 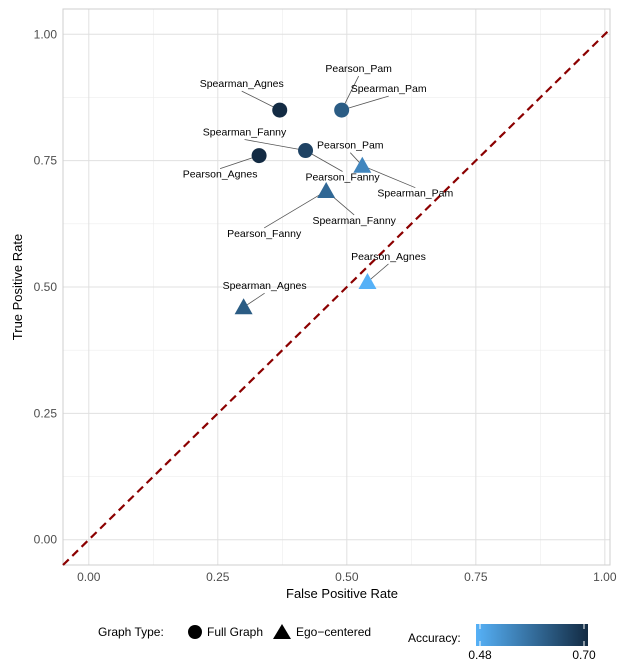 What do you see at coordinates (584, 654) in the screenshot?
I see `color-bar-max-label: 0.70` at bounding box center [584, 654].